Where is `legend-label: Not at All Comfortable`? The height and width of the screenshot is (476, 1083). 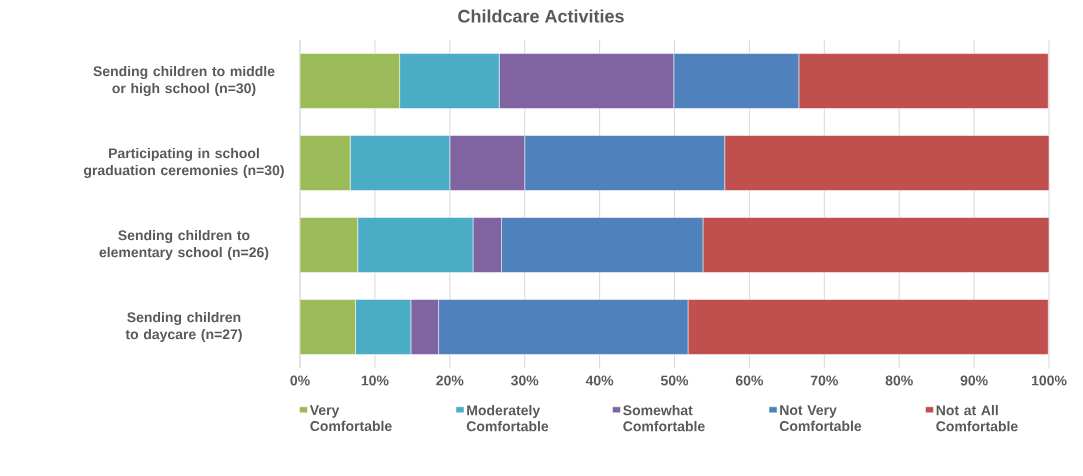
legend-label: Not at All Comfortable is located at coordinates (977, 418).